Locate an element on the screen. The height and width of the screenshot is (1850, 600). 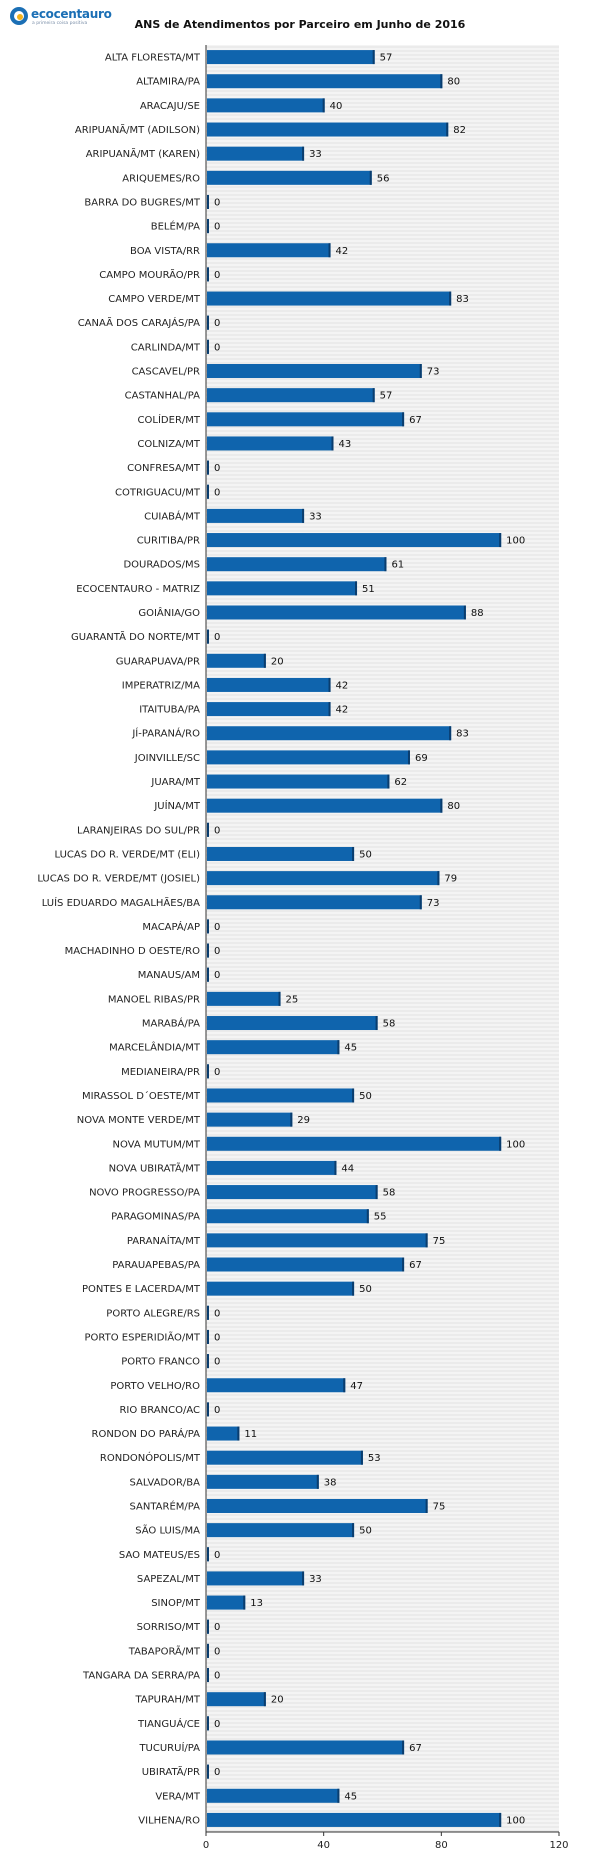
category-label: MACHADINHO D OESTE/RO is located at coordinates (132, 951).